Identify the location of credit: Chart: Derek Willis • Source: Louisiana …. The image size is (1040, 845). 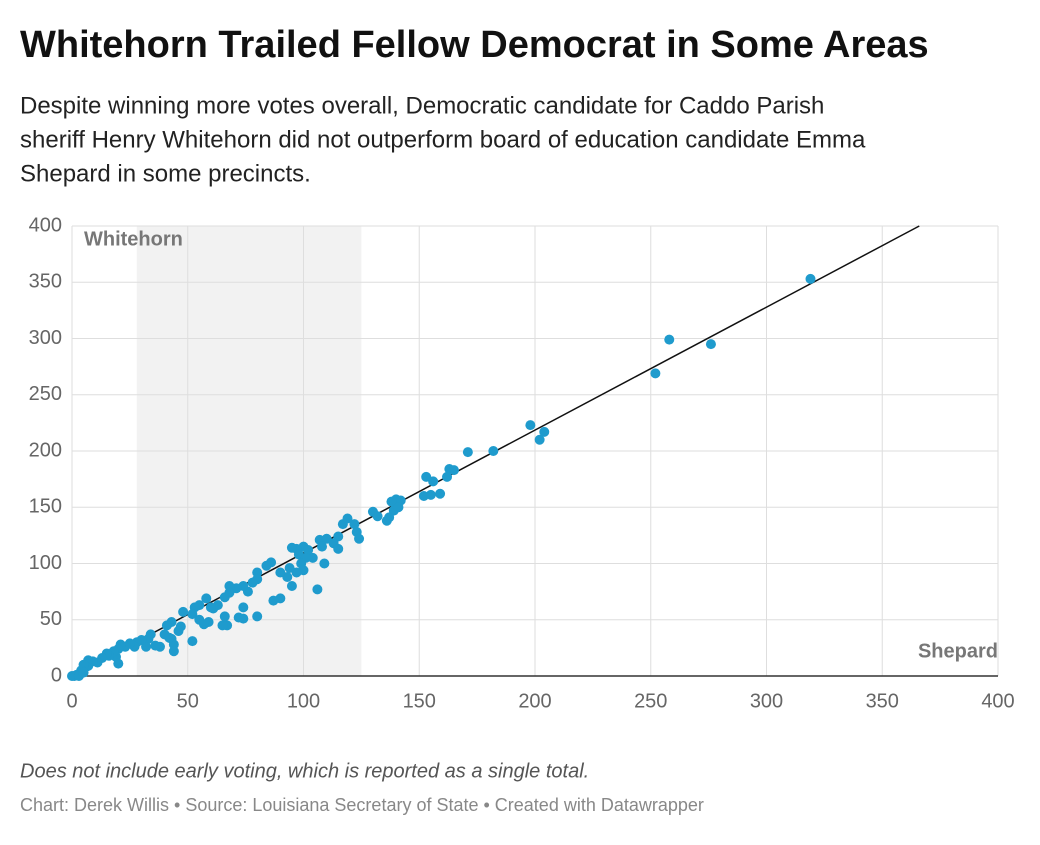
(362, 805).